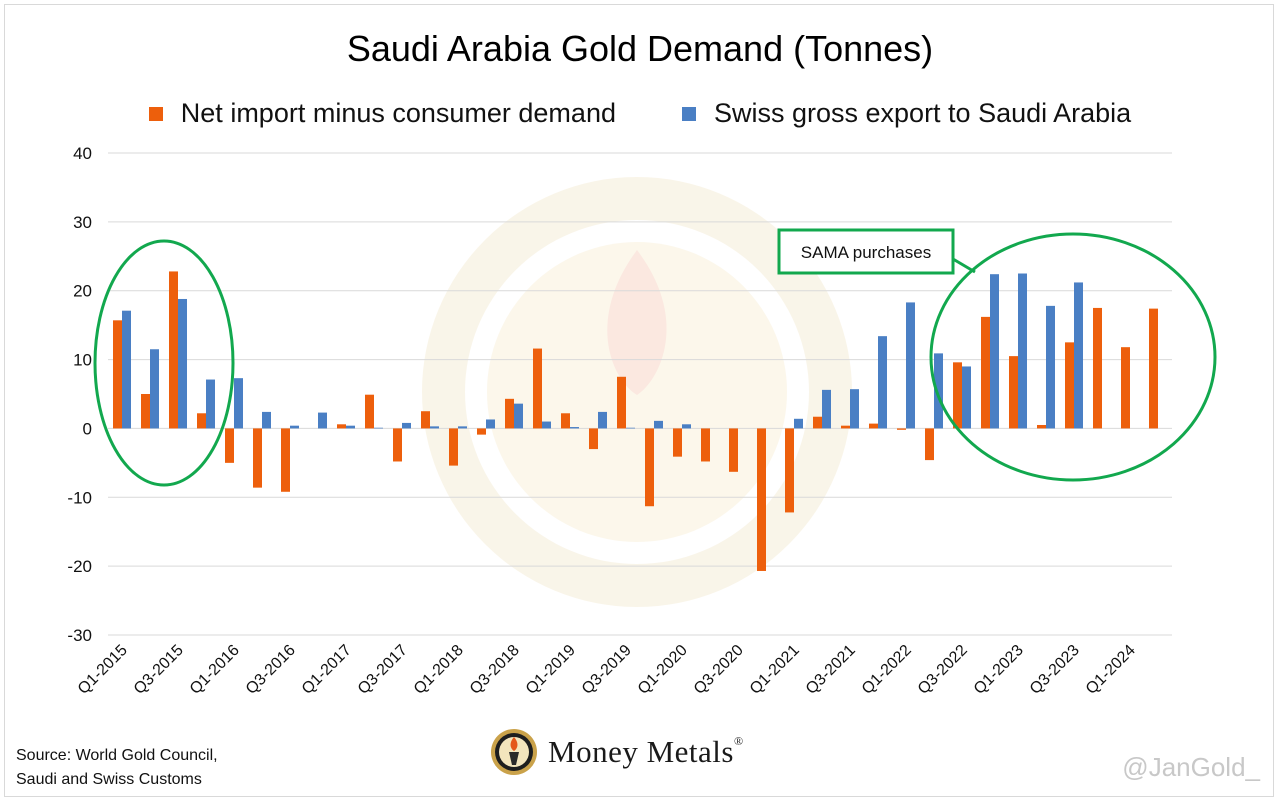  I want to click on bar-net-import-Q2-2021, so click(817, 422).